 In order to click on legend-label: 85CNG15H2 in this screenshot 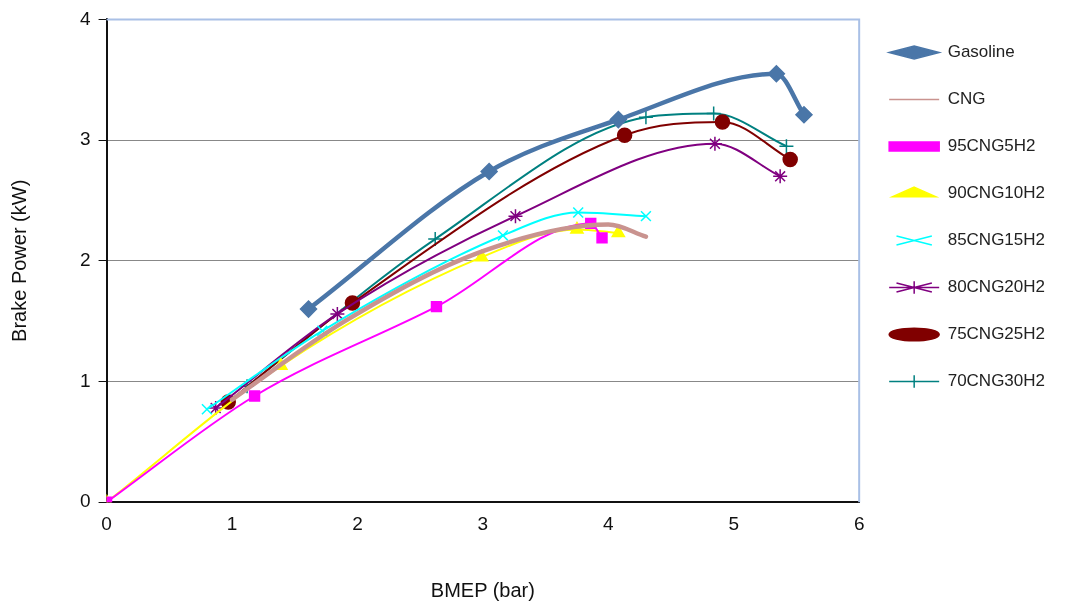, I will do `click(996, 240)`.